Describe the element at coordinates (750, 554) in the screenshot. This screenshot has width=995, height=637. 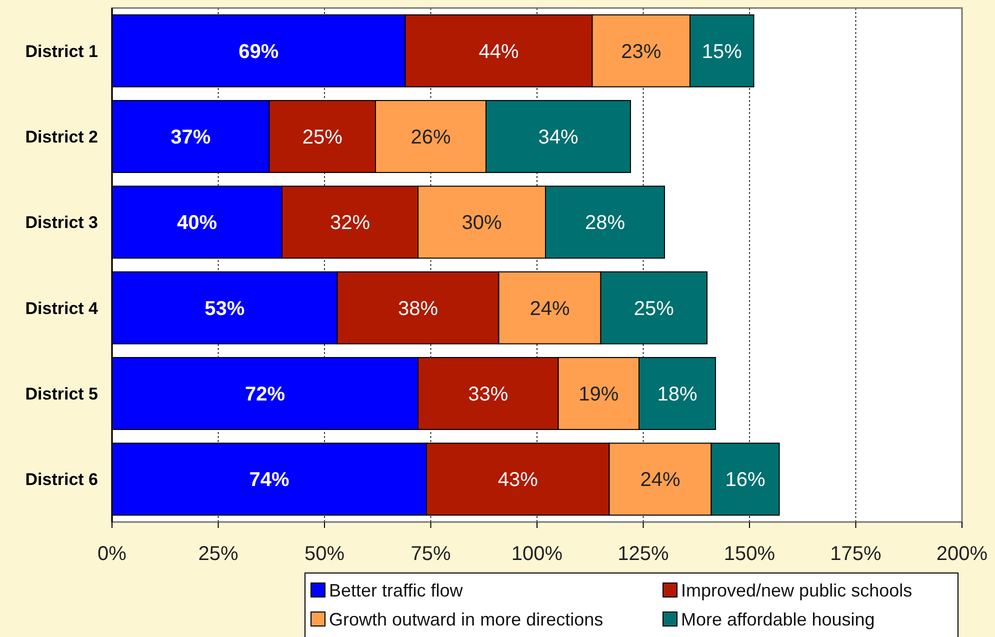
I see `x-tick-label: 150%` at that location.